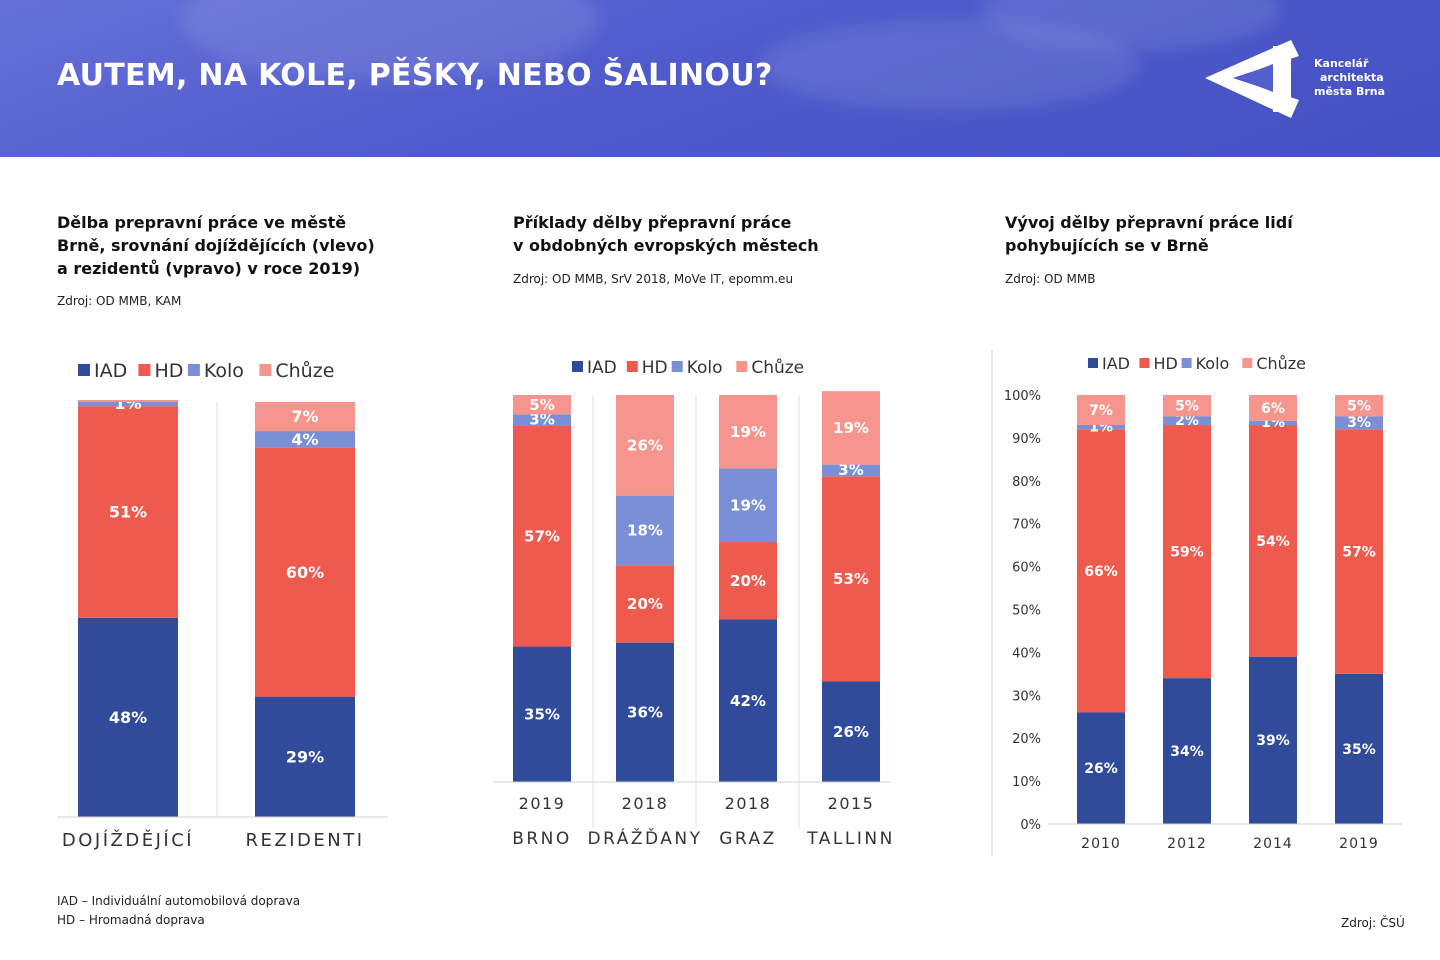  What do you see at coordinates (1352, 77) in the screenshot?
I see `logo-line: architekta` at bounding box center [1352, 77].